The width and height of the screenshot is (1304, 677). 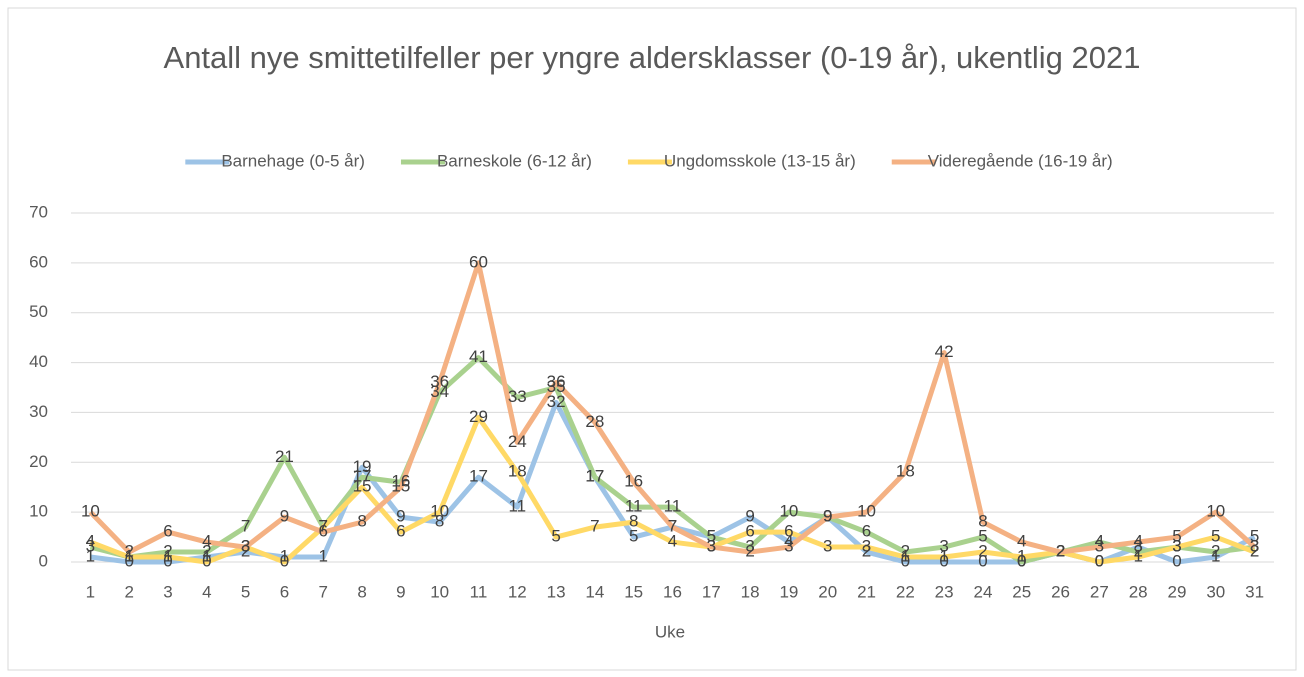 I want to click on x-tick-label: 28, so click(x=1138, y=591).